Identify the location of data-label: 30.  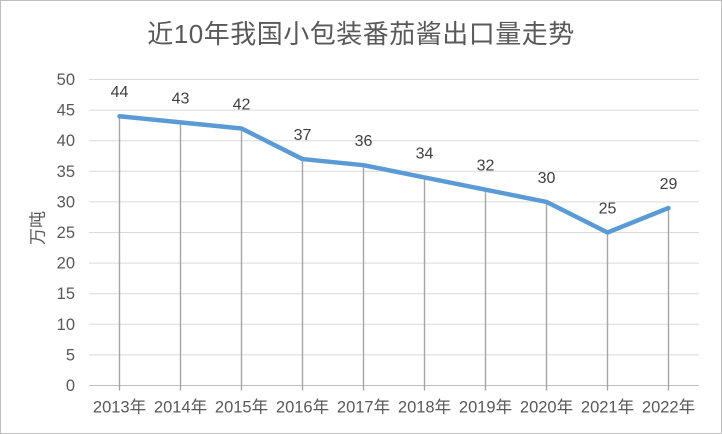
(547, 178).